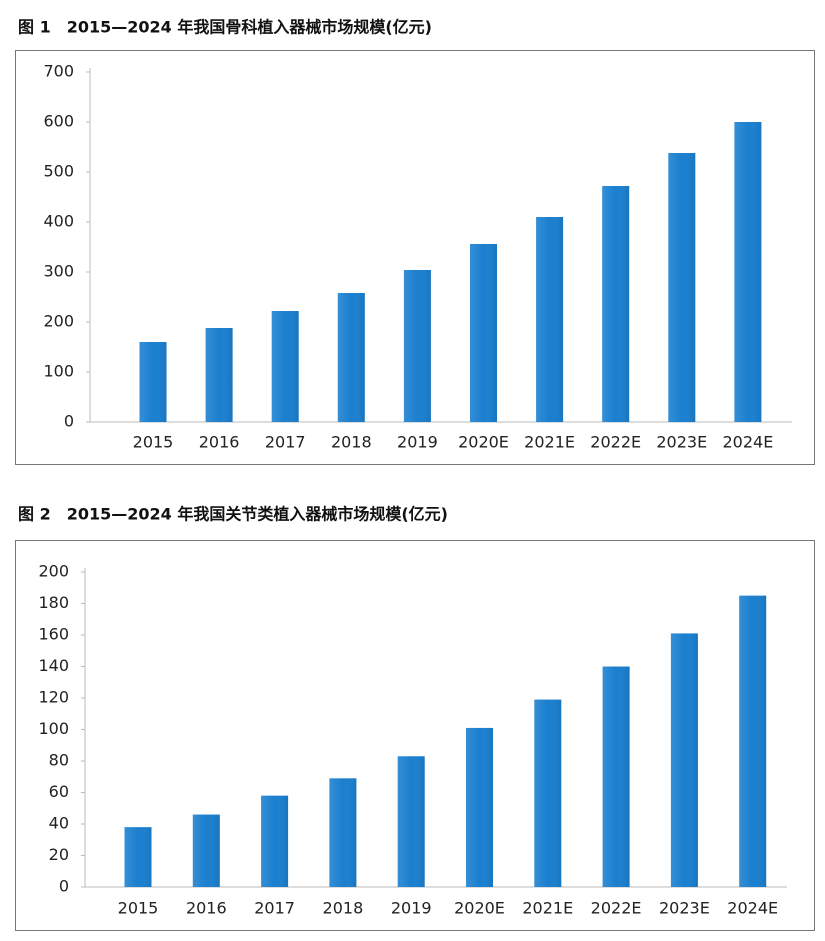 This screenshot has width=825, height=941. Describe the element at coordinates (59, 760) in the screenshot. I see `y-tick-label: 80` at that location.